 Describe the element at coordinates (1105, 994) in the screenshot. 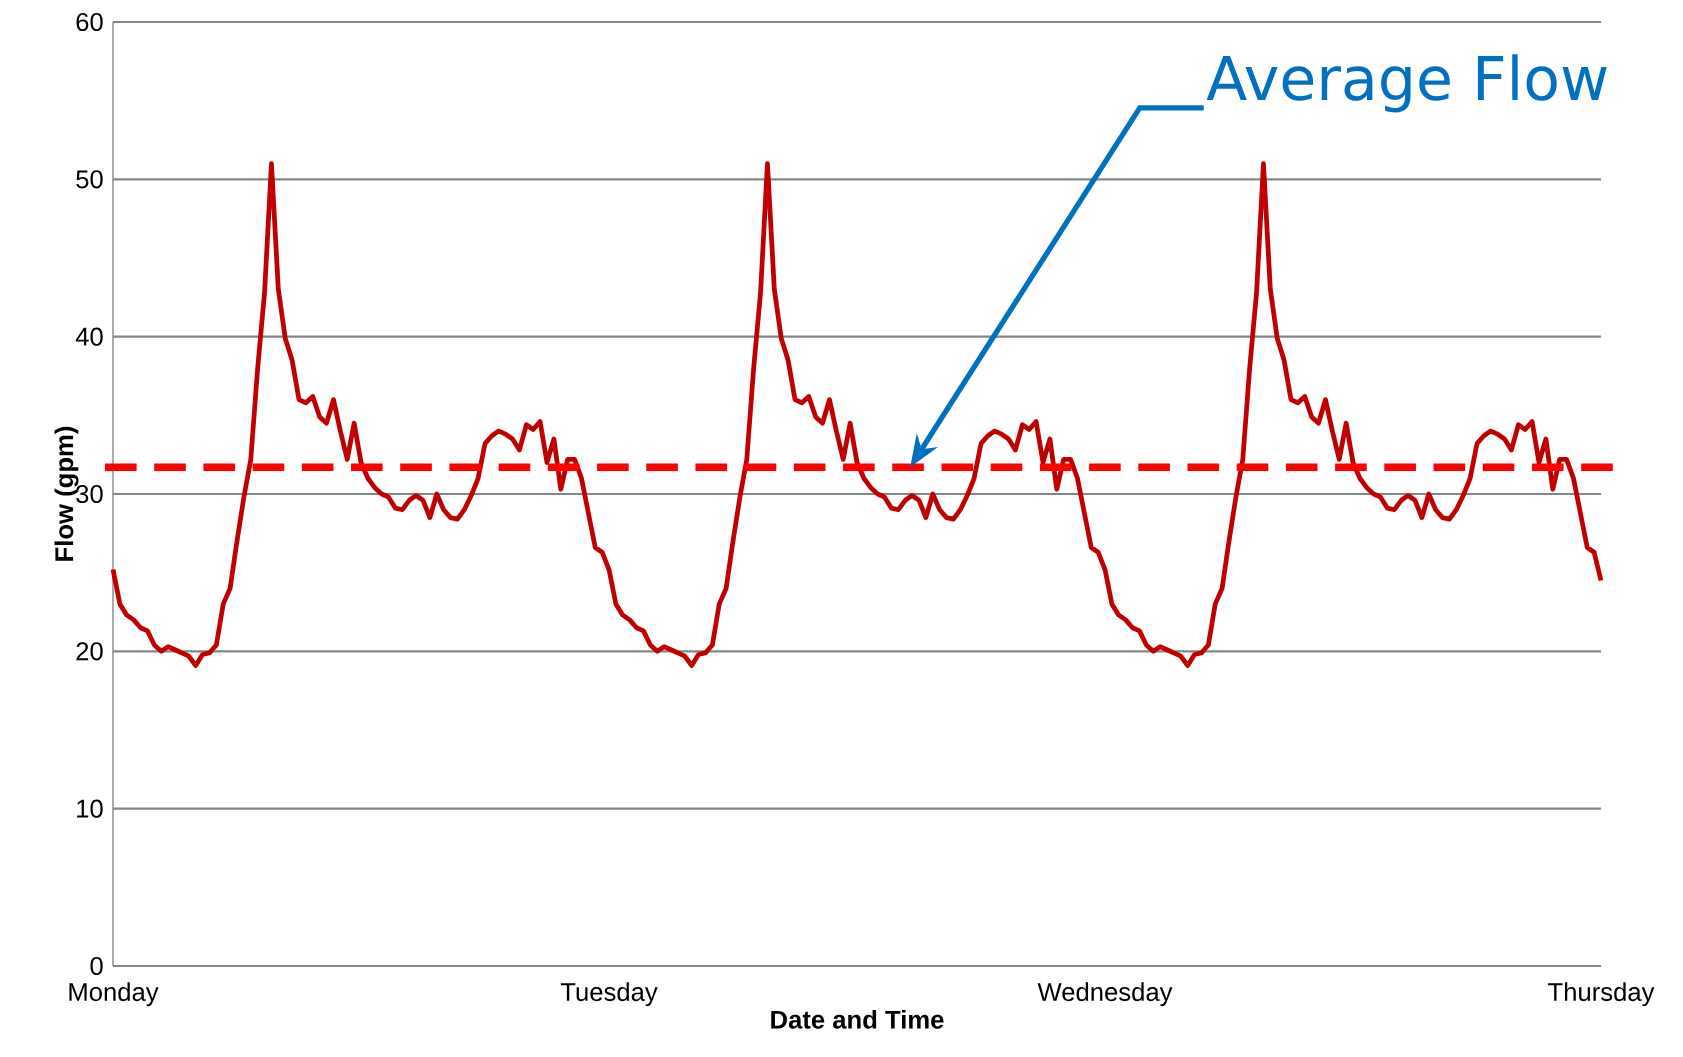

I see `x-tick-label: Wednesday` at that location.